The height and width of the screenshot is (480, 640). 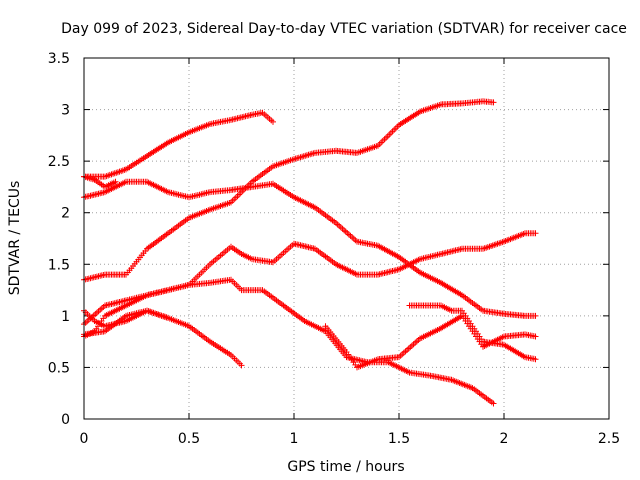 I want to click on y-tick-label: 1.5, so click(x=59, y=265).